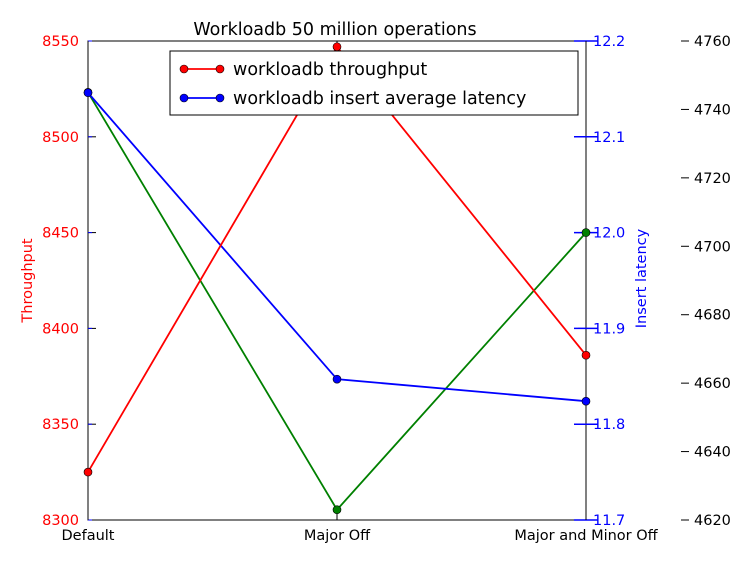  Describe the element at coordinates (642, 278) in the screenshot. I see `right-axis-label: Insert latency` at that location.